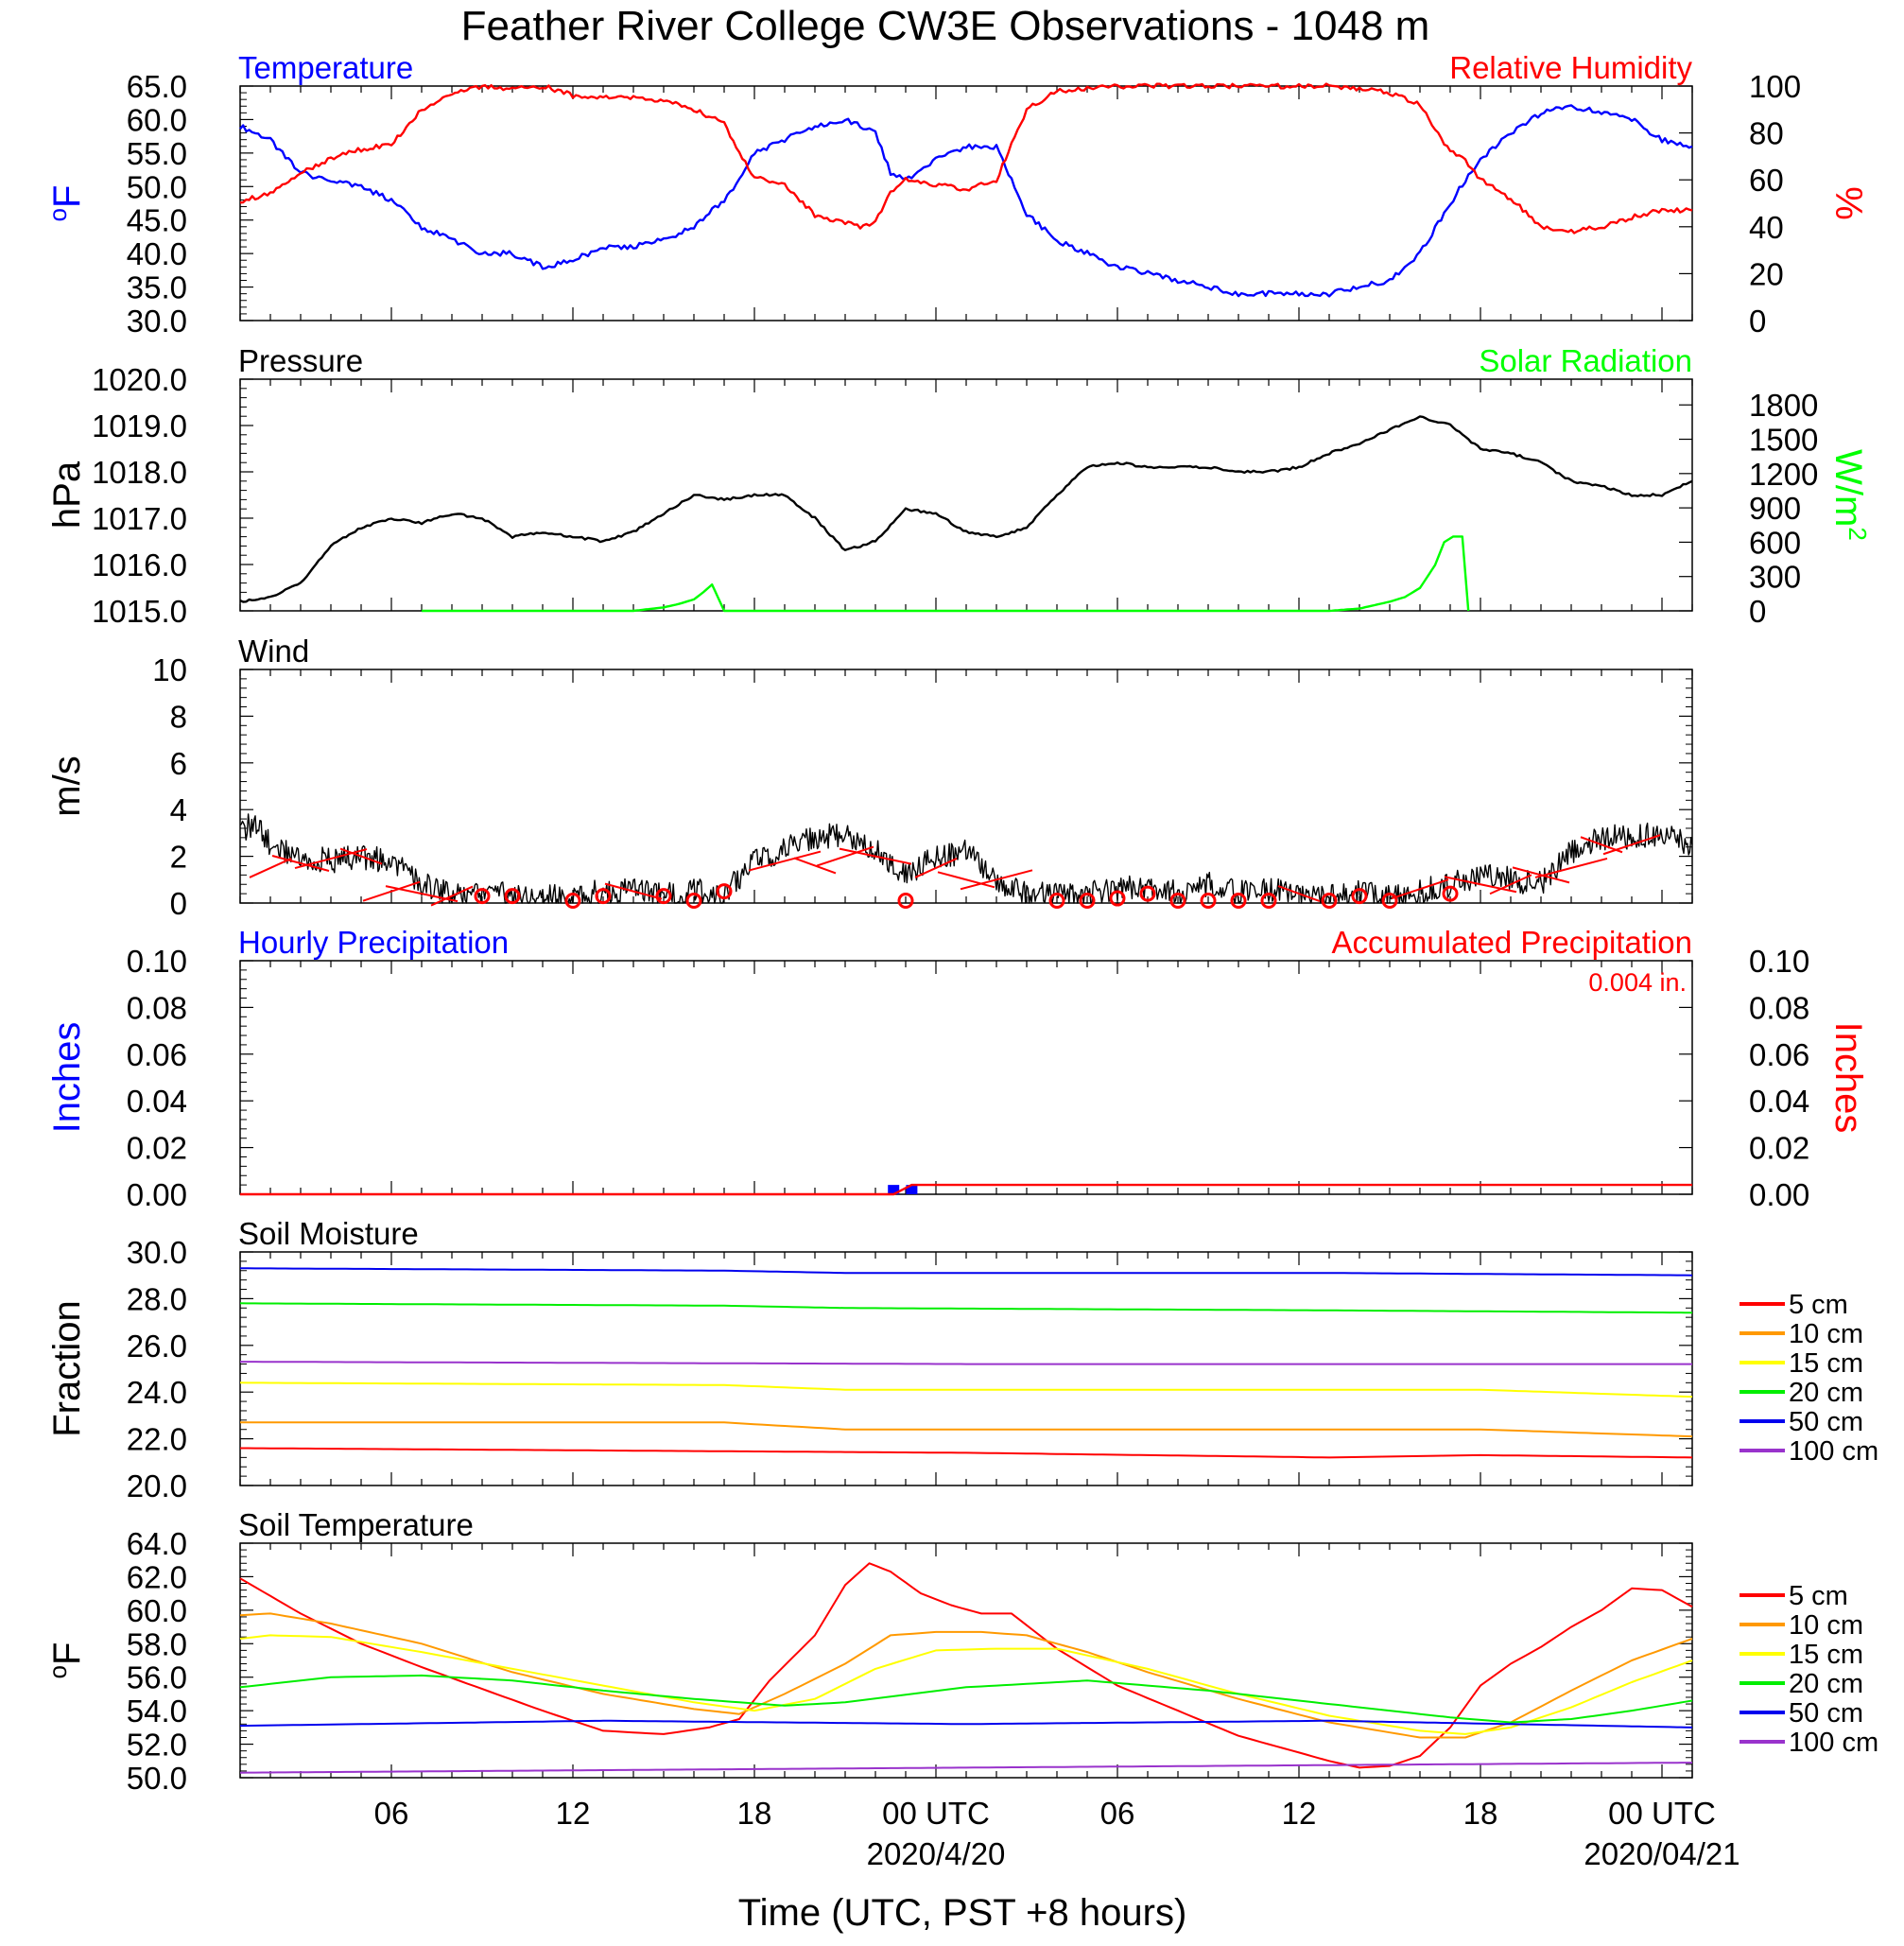  What do you see at coordinates (157, 187) in the screenshot?
I see `y-tick-label: 50.0` at bounding box center [157, 187].